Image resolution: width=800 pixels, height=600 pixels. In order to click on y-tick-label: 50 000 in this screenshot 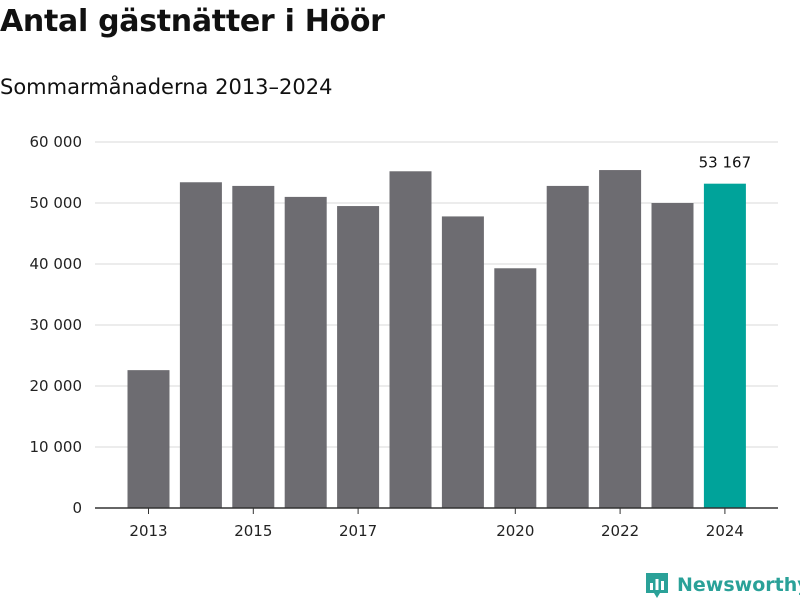, I will do `click(56, 203)`.